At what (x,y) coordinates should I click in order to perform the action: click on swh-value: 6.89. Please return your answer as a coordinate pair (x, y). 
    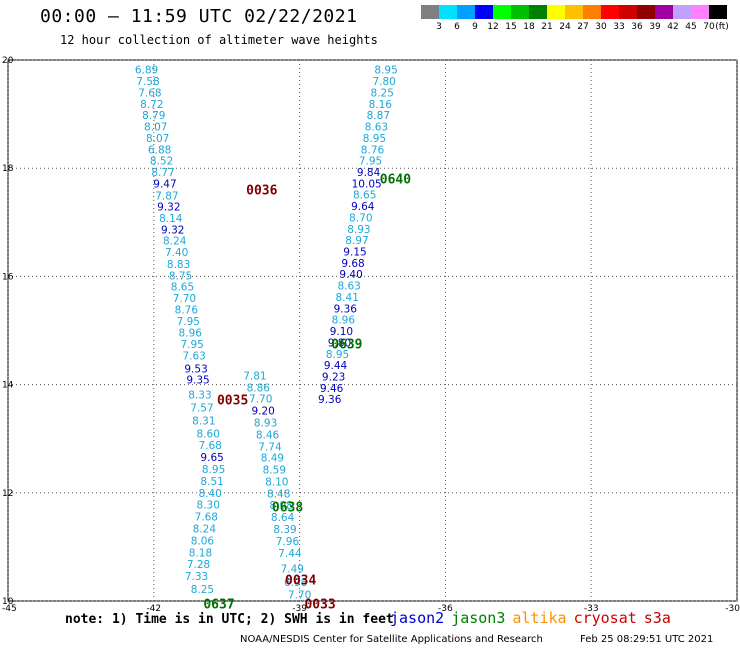
    Looking at the image, I should click on (146, 71).